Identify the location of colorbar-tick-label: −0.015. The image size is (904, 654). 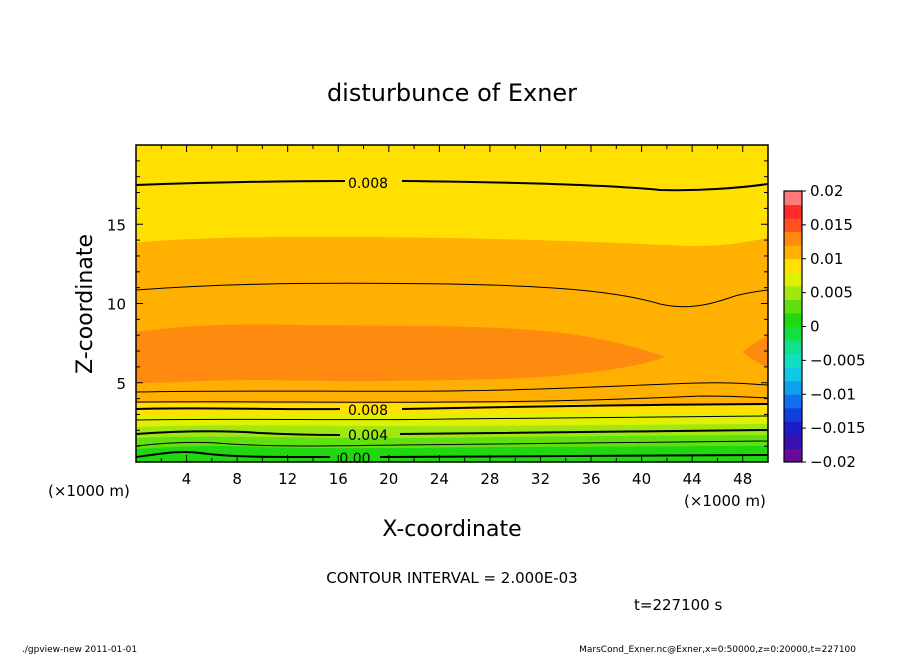
(838, 428).